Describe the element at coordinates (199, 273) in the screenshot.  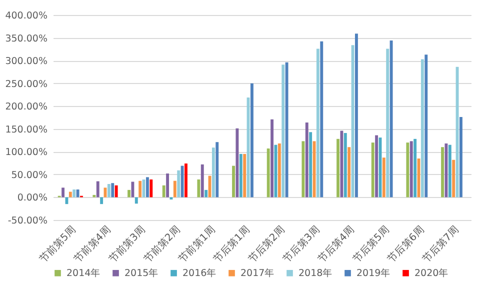
I see `legend-label: 2016年` at that location.